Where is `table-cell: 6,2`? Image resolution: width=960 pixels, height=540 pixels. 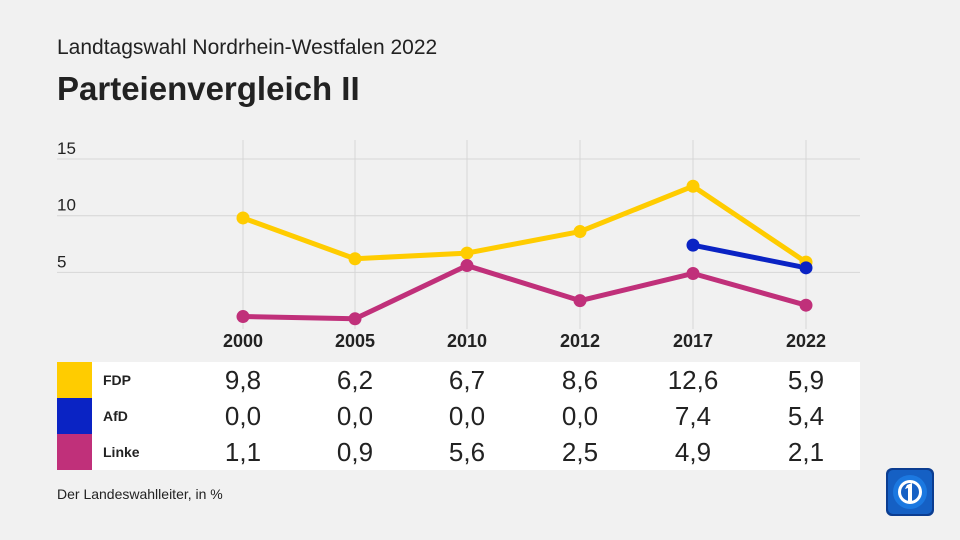
table-cell: 6,2 is located at coordinates (355, 380).